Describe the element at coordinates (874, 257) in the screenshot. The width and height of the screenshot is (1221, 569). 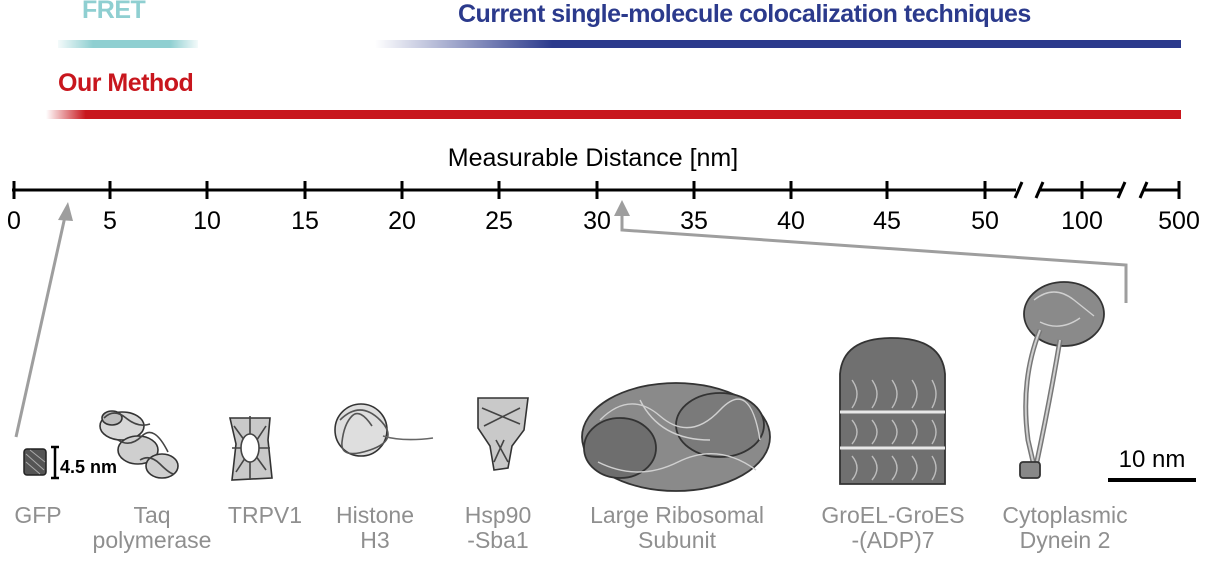
I see `dynein-arrow-line` at that location.